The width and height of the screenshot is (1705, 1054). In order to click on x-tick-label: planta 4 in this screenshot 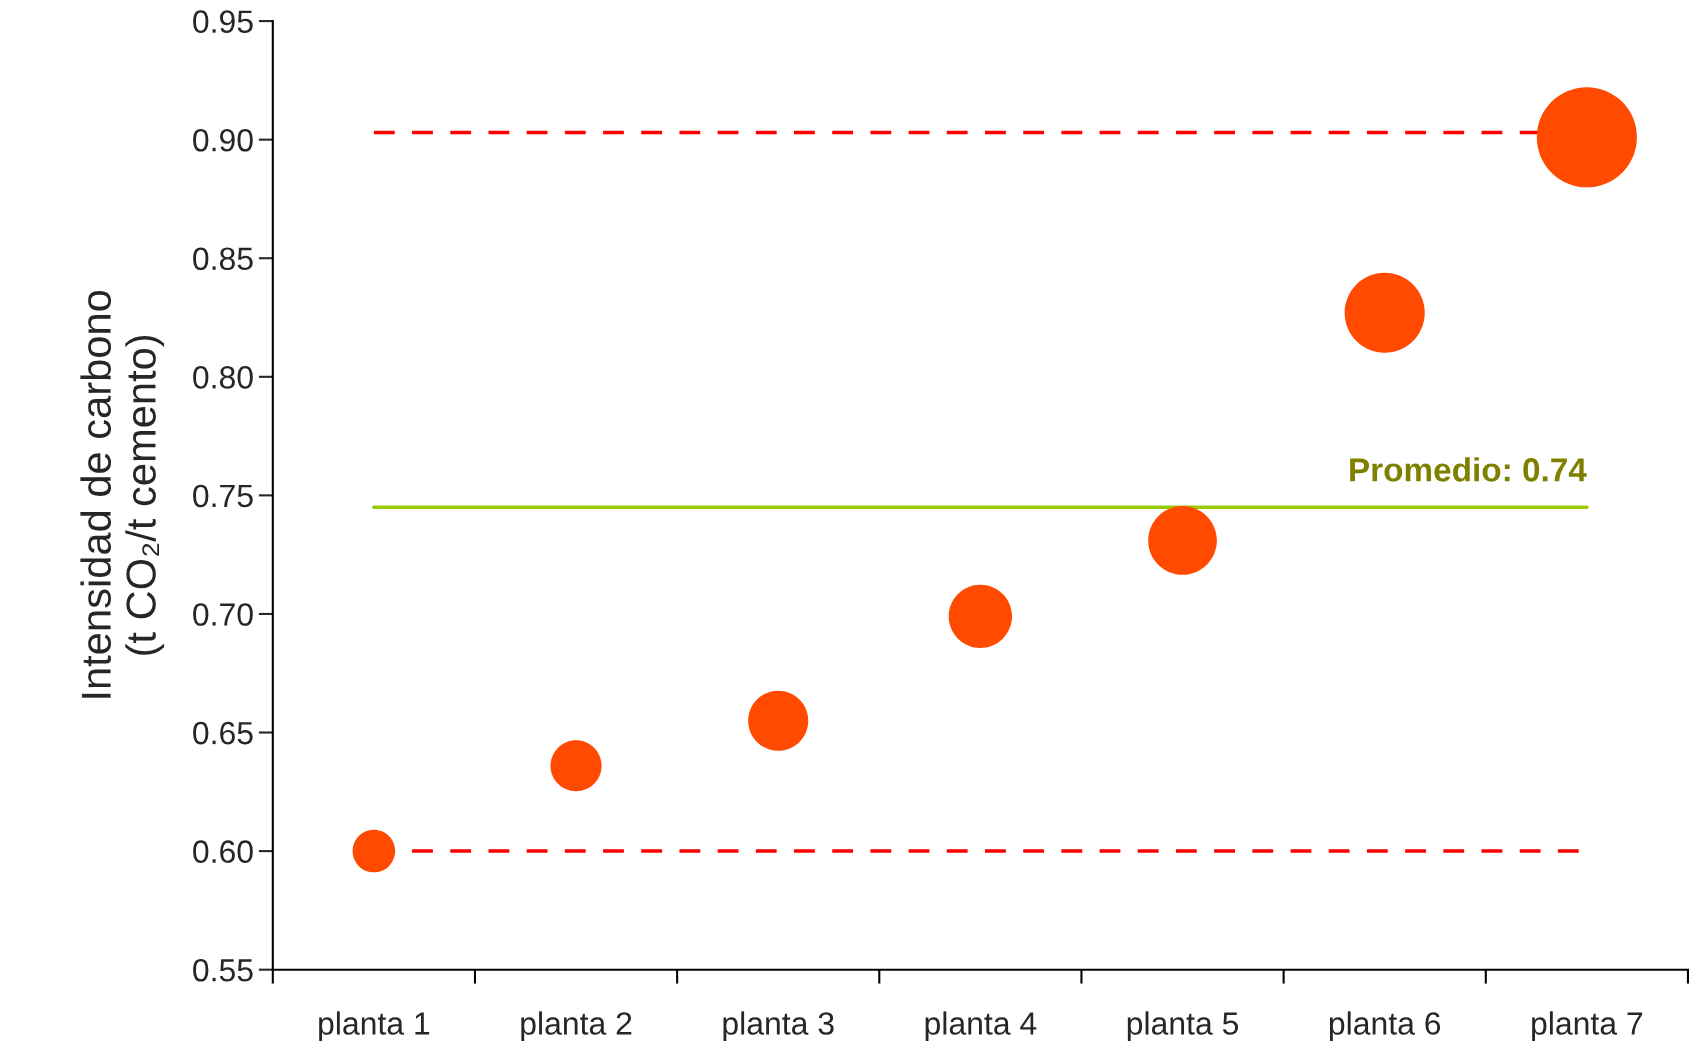, I will do `click(981, 1026)`.